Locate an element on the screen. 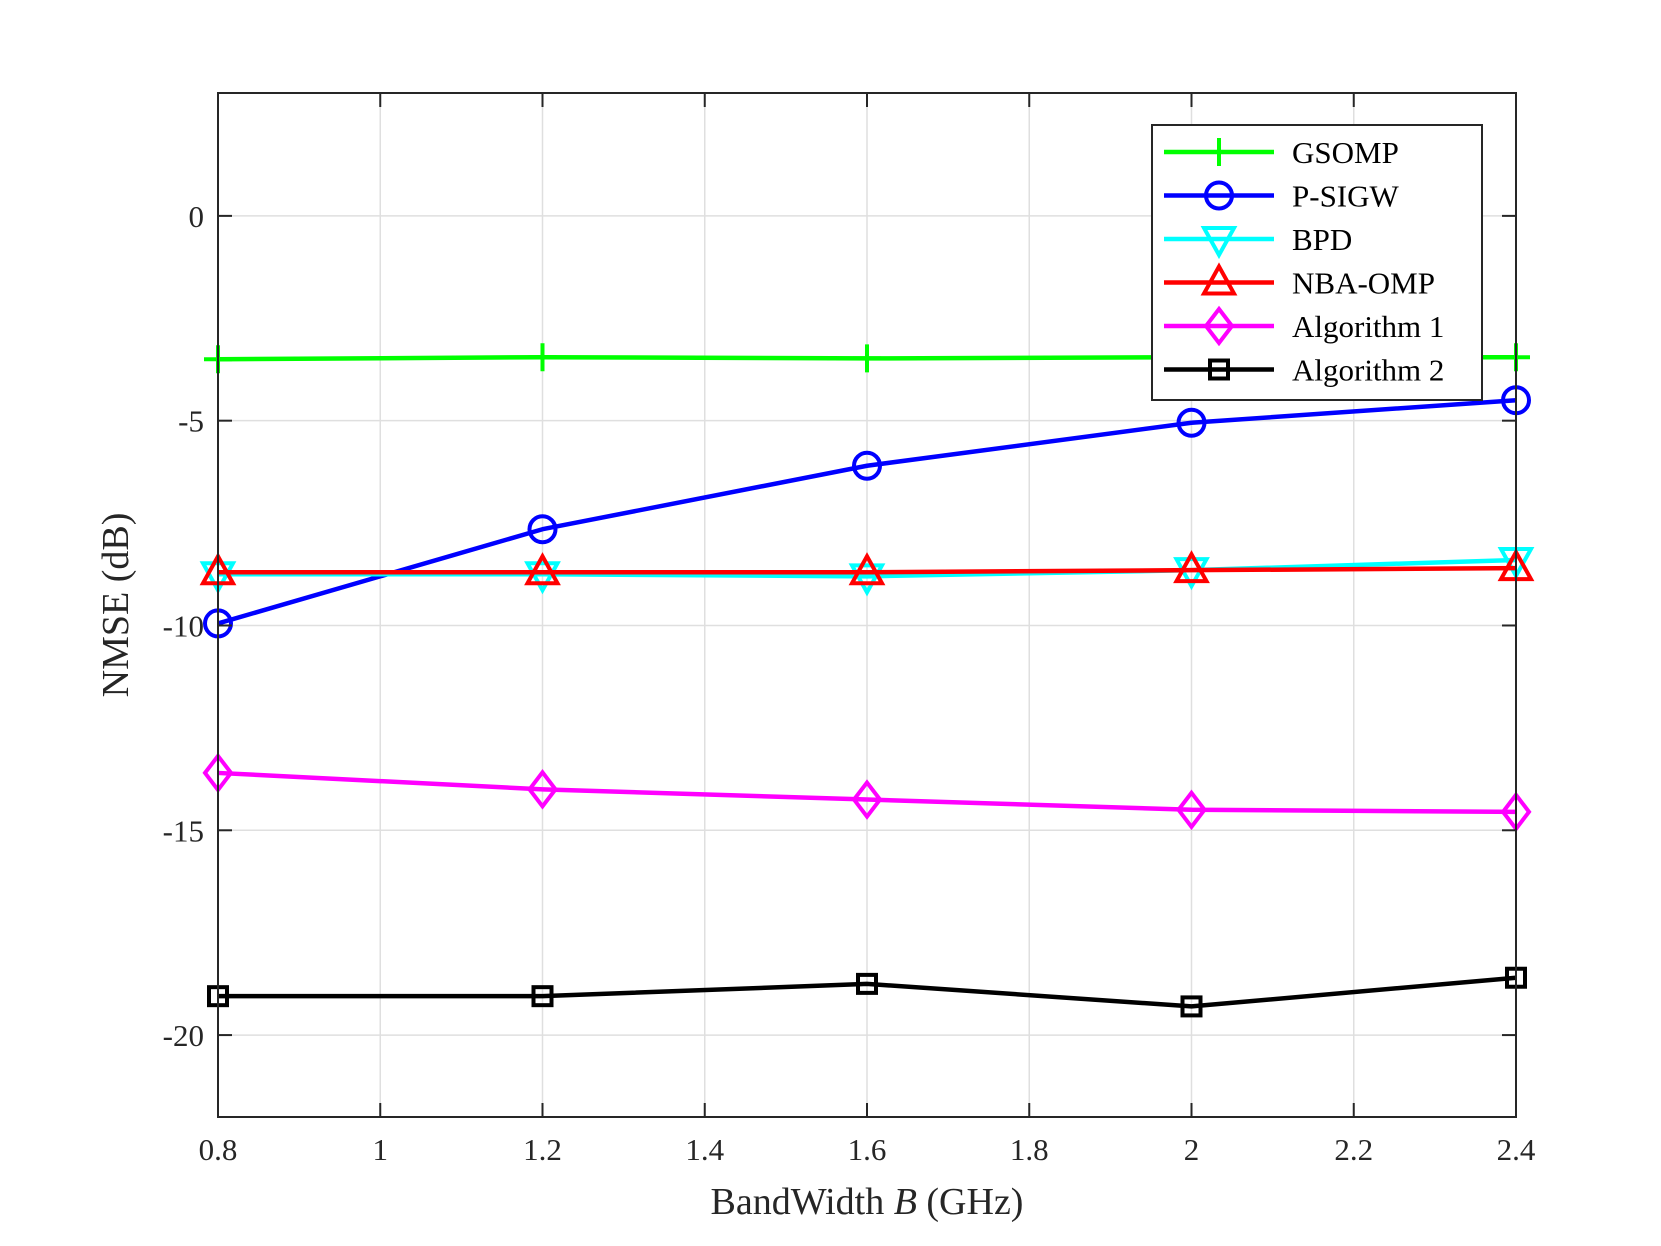  y-tick-label: -20 is located at coordinates (183, 1035).